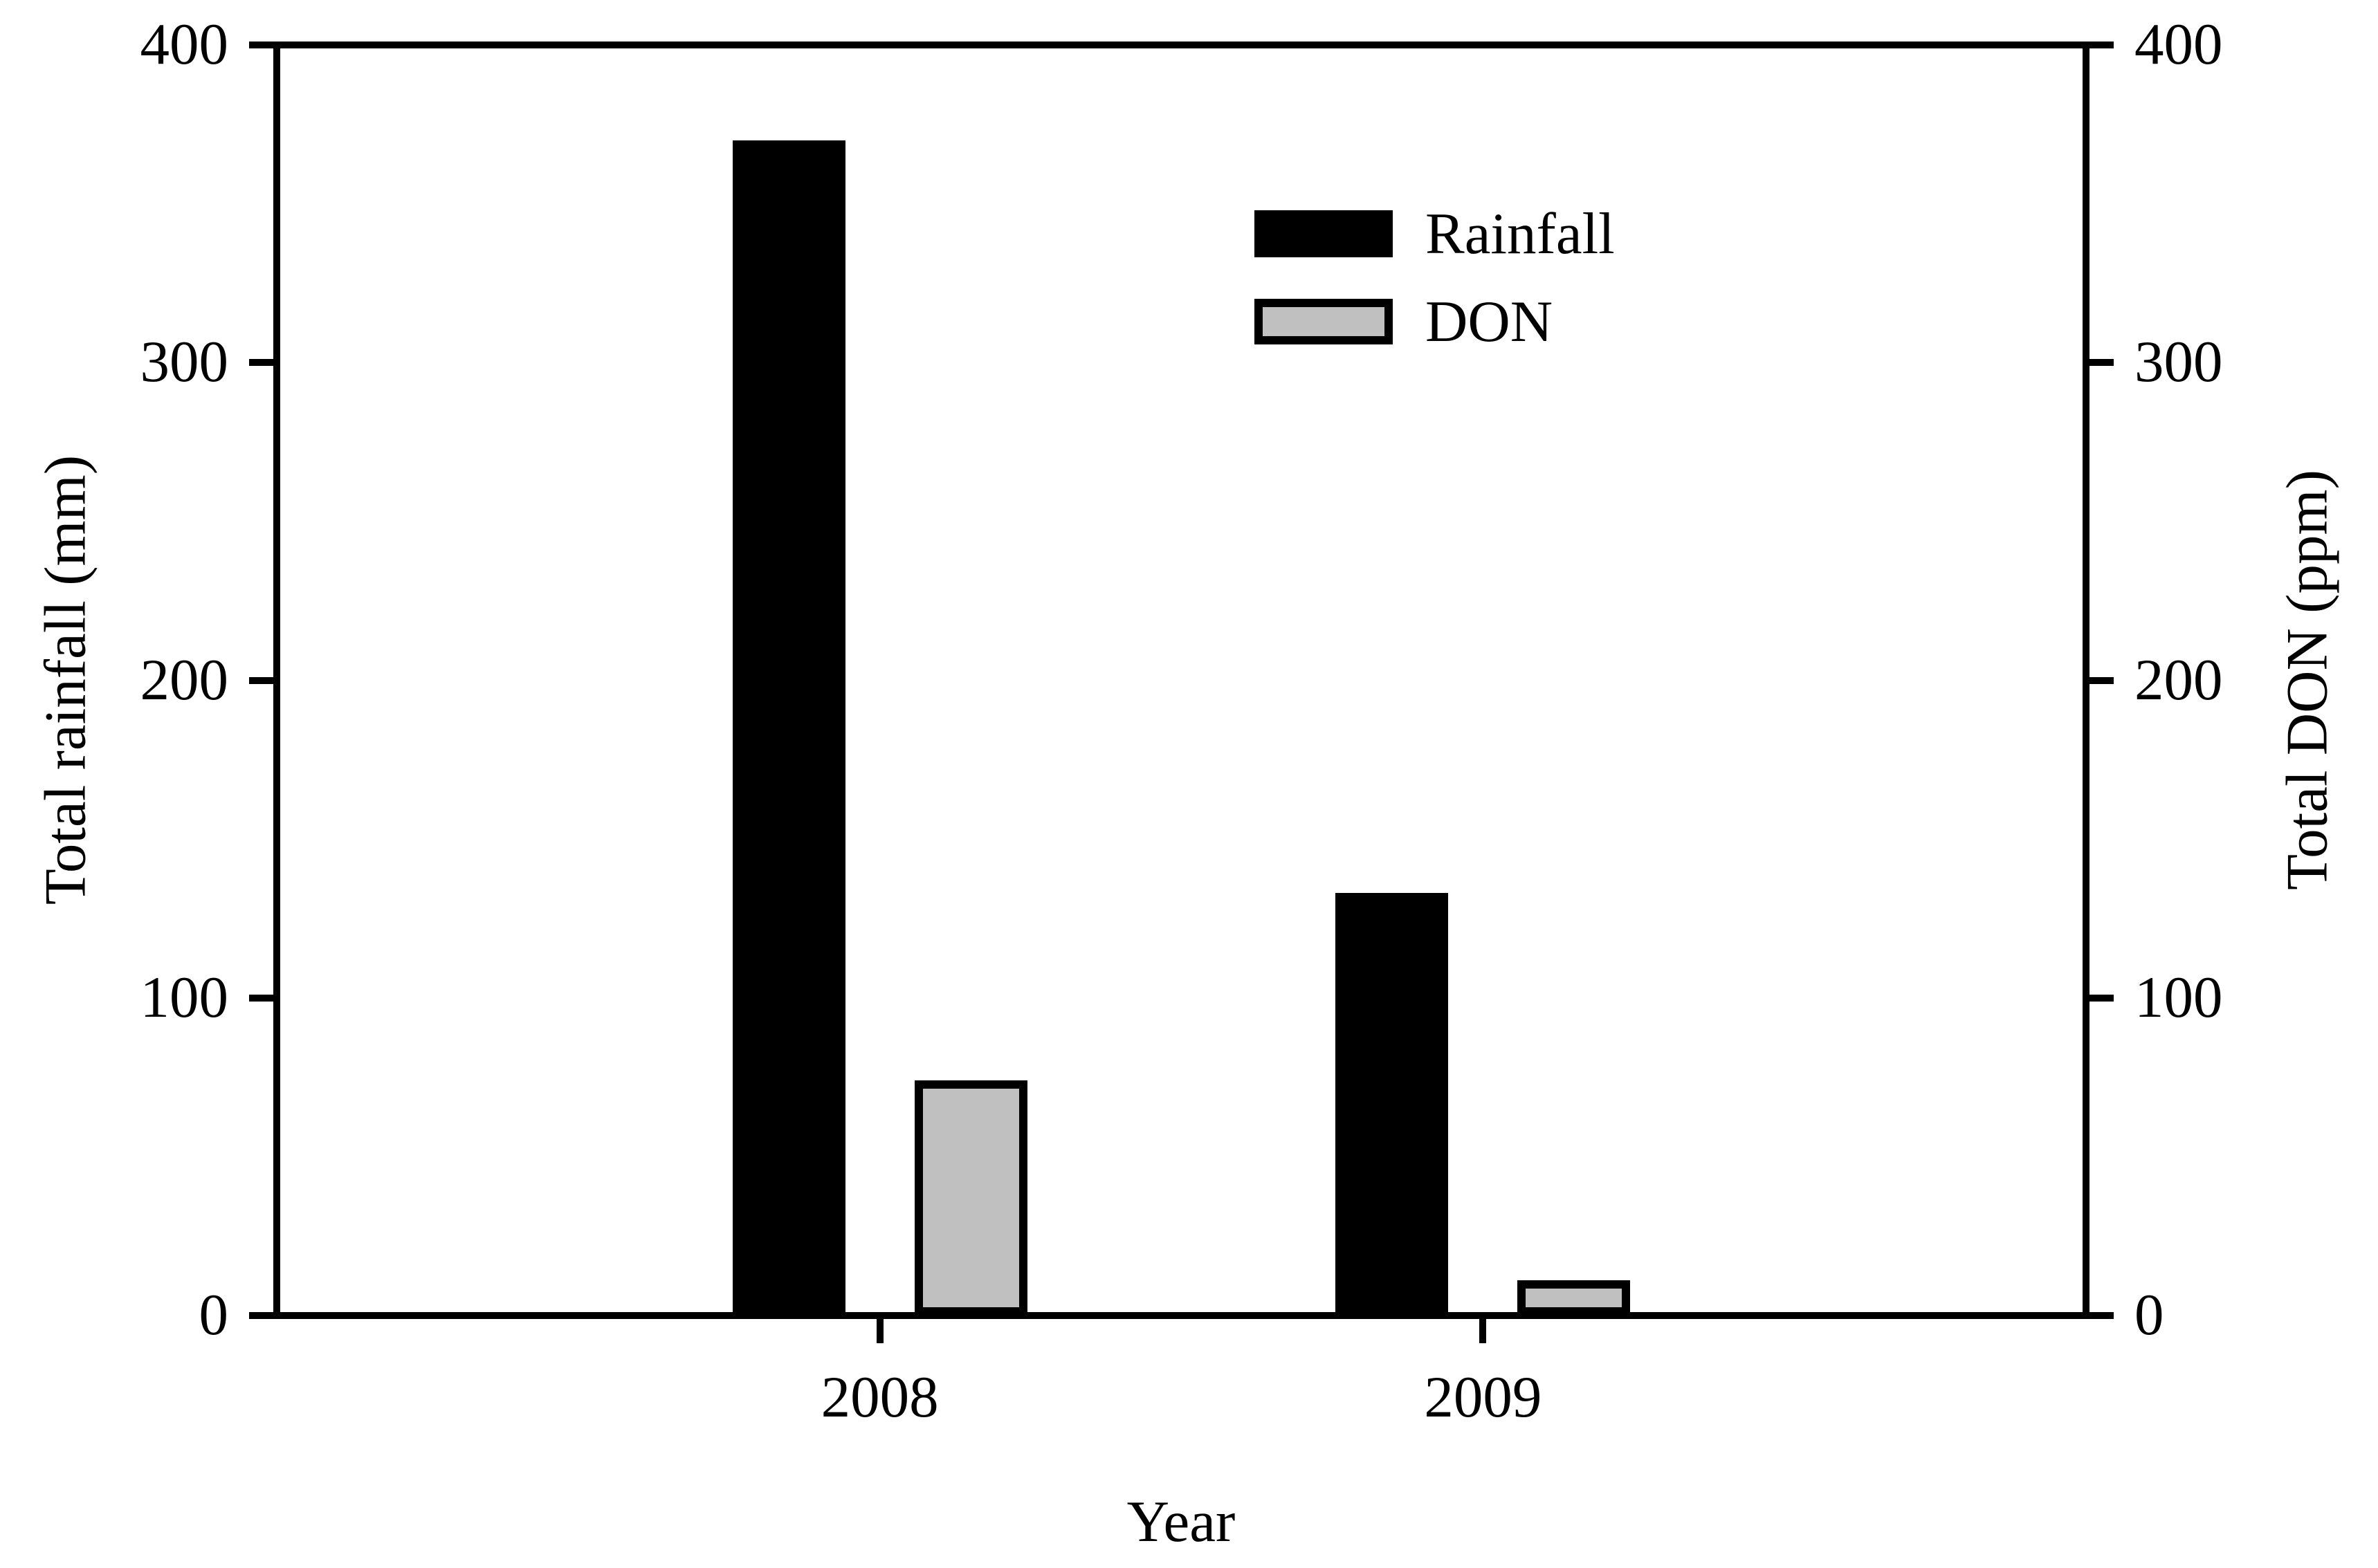 This screenshot has width=2378, height=1568. Describe the element at coordinates (185, 44) in the screenshot. I see `y-axis-tick-label-left: 400` at that location.